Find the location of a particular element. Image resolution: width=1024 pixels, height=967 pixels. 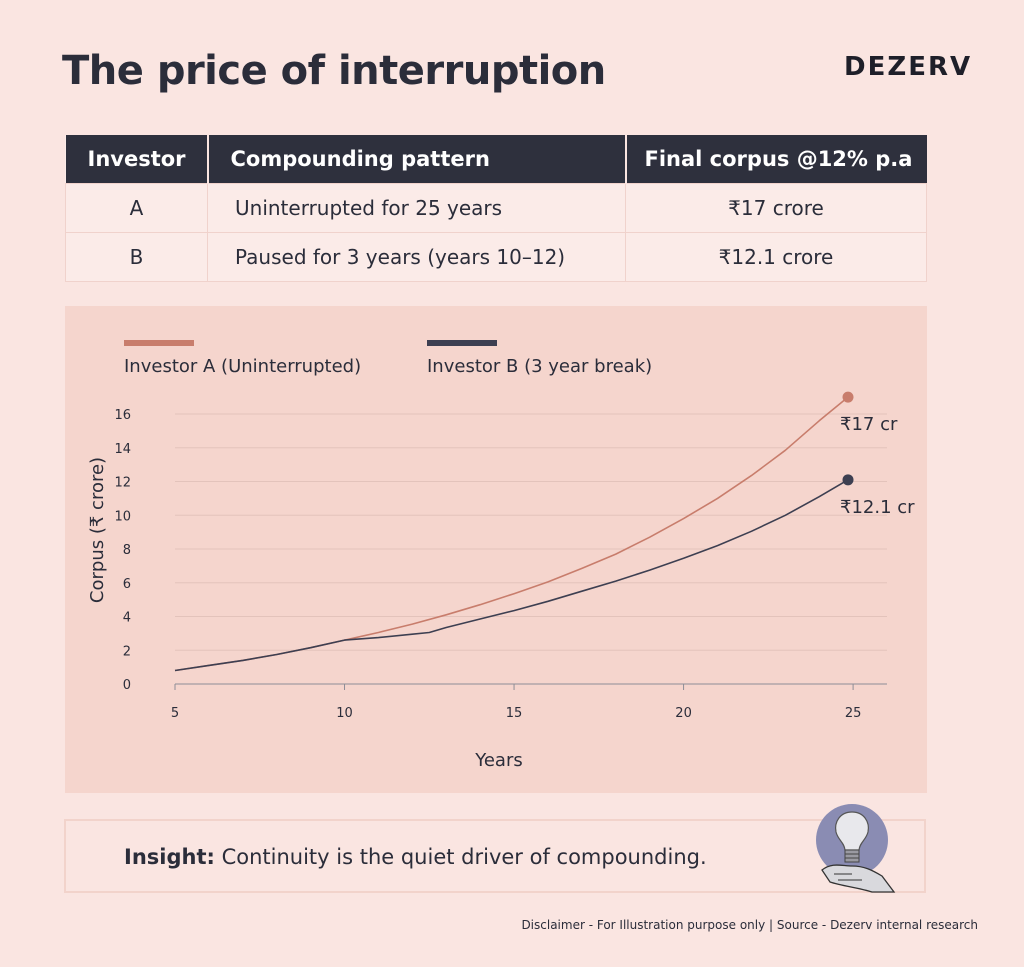

y-tick-label: 2 is located at coordinates (127, 651).